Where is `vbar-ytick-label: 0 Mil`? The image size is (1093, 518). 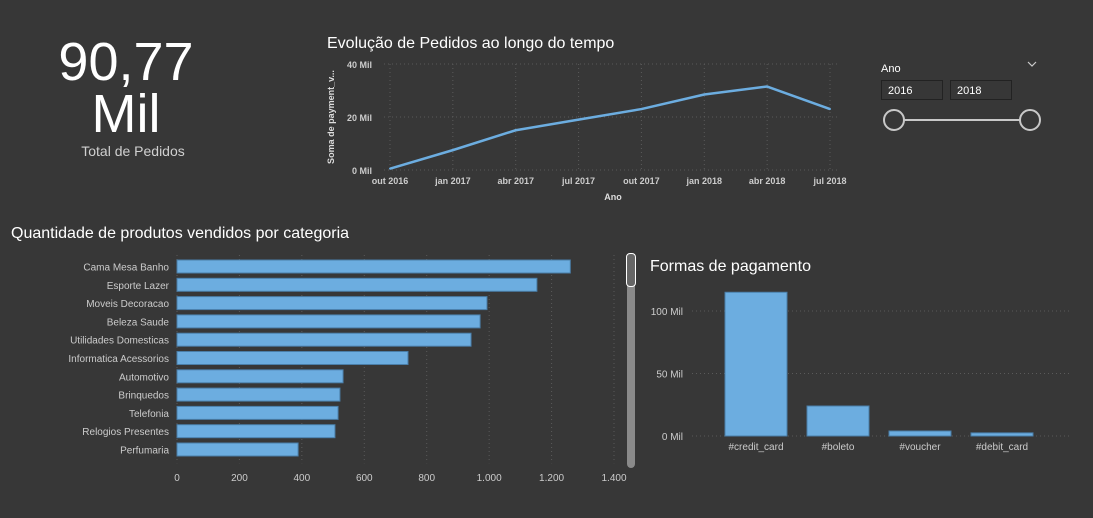
vbar-ytick-label: 0 Mil is located at coordinates (672, 437).